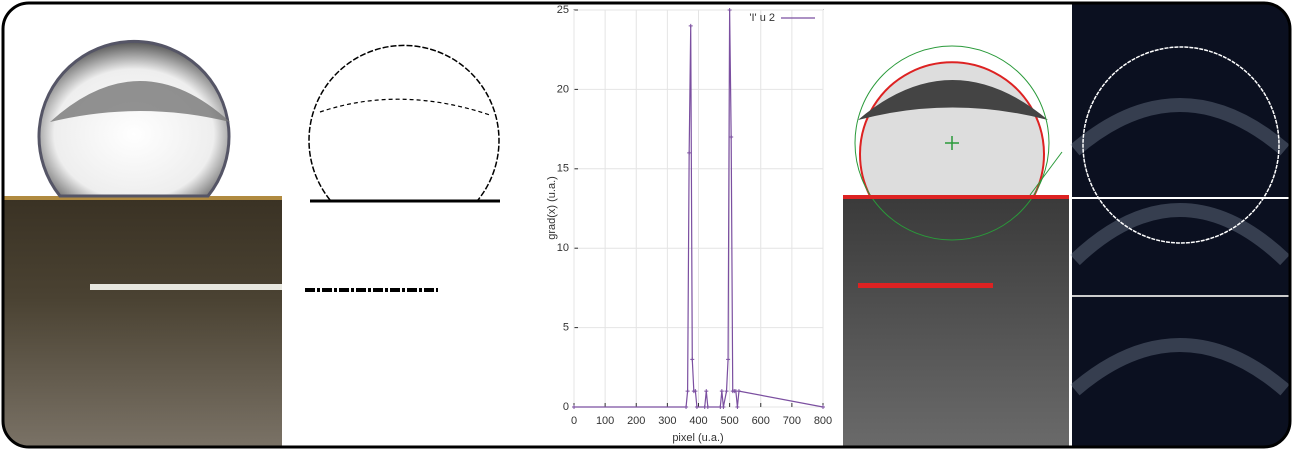 The width and height of the screenshot is (1293, 455). I want to click on fit-substrate, so click(956, 321).